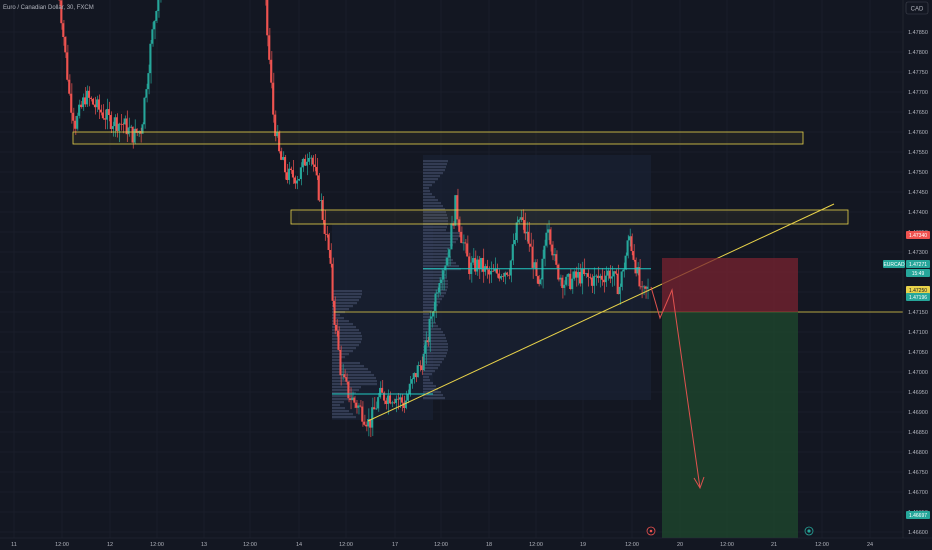 This screenshot has height=550, width=932. What do you see at coordinates (918, 515) in the screenshot?
I see `price-tag: 1.46697` at bounding box center [918, 515].